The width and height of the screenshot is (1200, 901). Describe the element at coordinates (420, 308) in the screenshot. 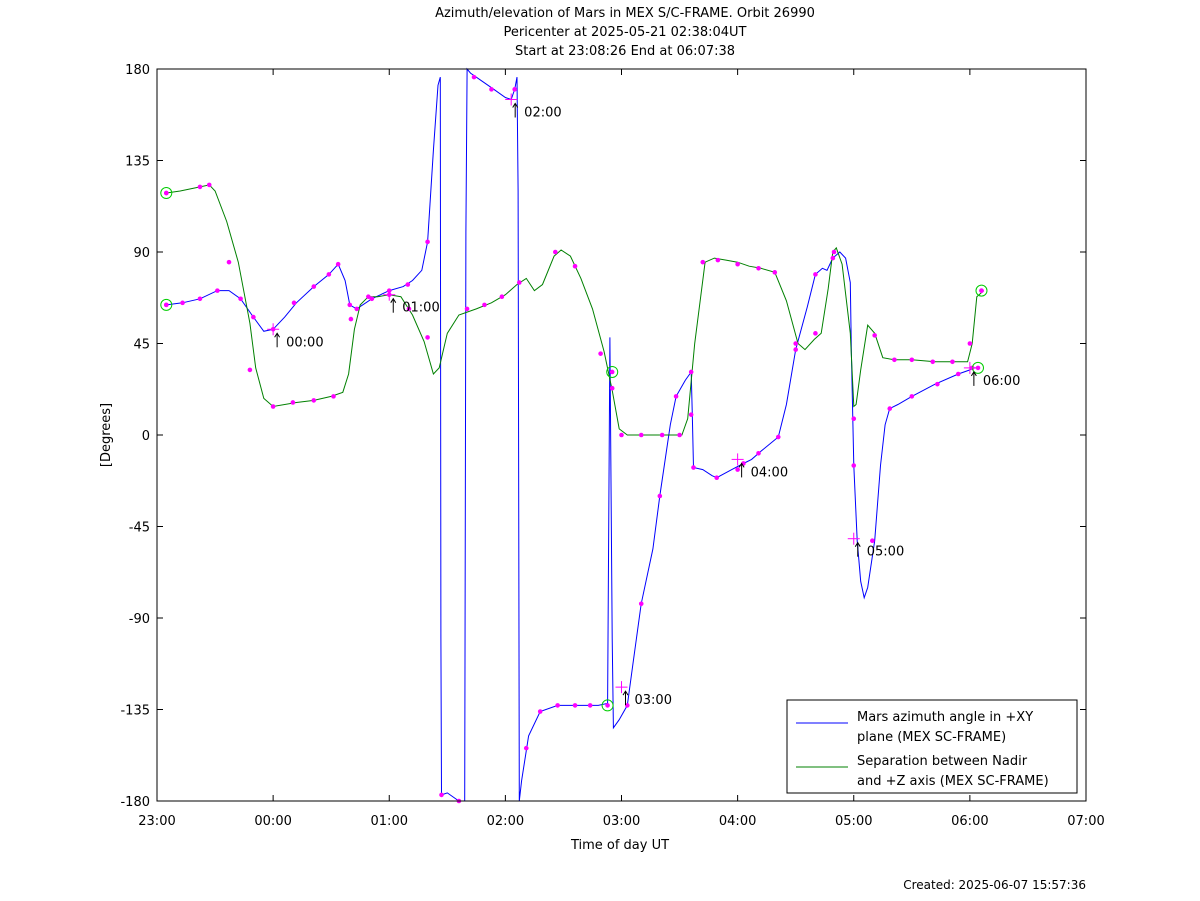

I see `series-1-hour-label-0: 01:00` at that location.